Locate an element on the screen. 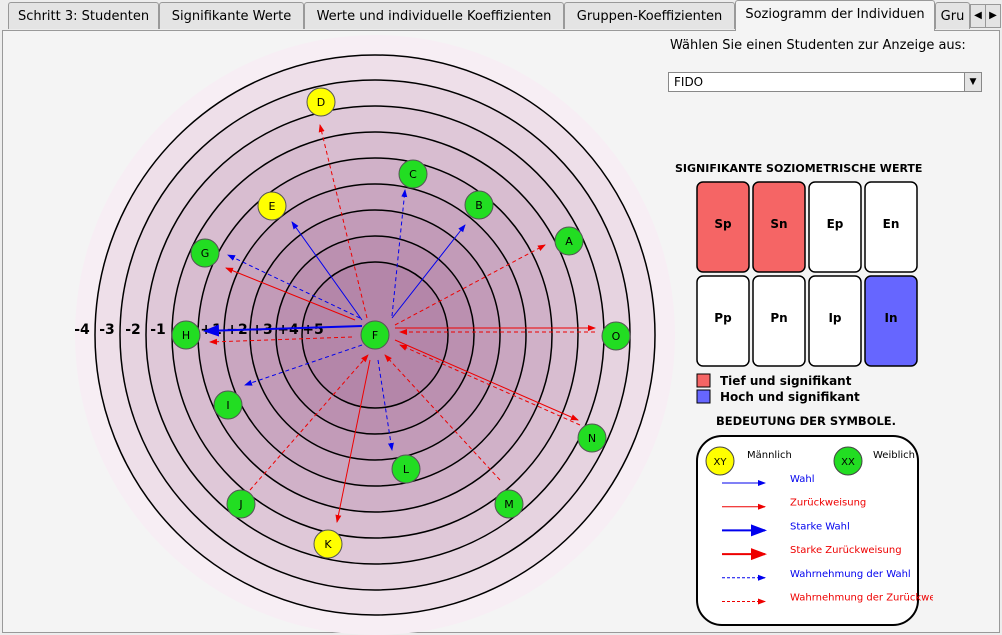 This screenshot has width=1002, height=635. student-select: FIDO ▼ is located at coordinates (825, 82).